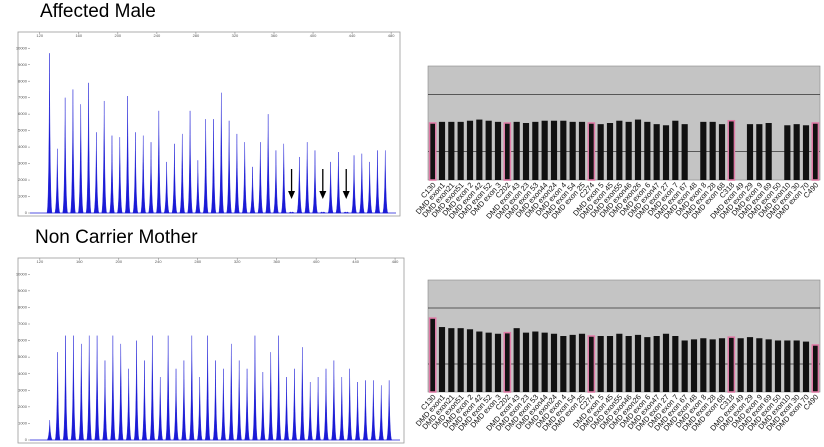 Image resolution: width=824 pixels, height=447 pixels. Describe the element at coordinates (23, 356) in the screenshot. I see `y-tick-label: 5000` at that location.